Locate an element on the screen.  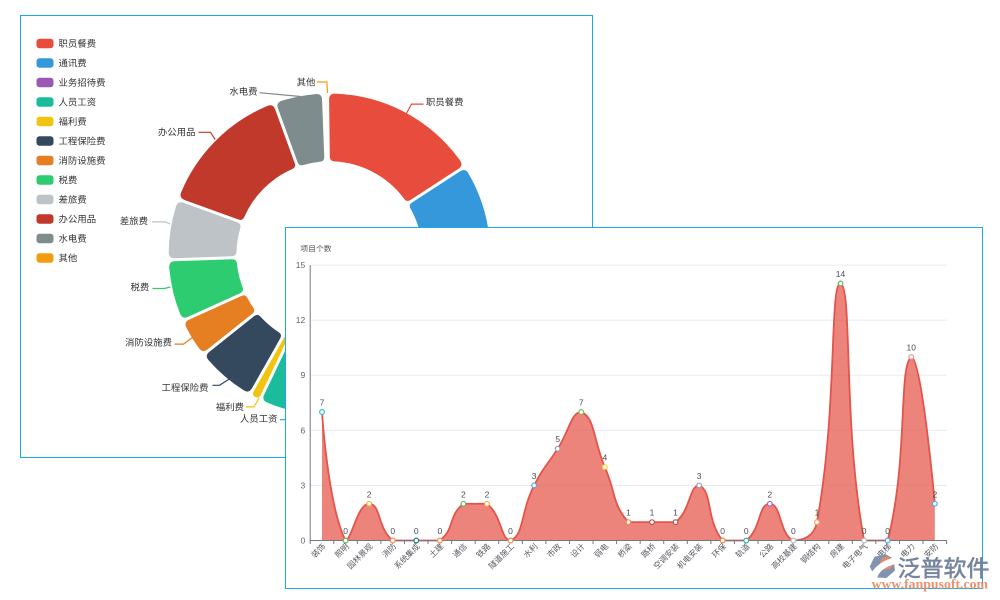
svg-text: 9 is located at coordinates (302, 375).